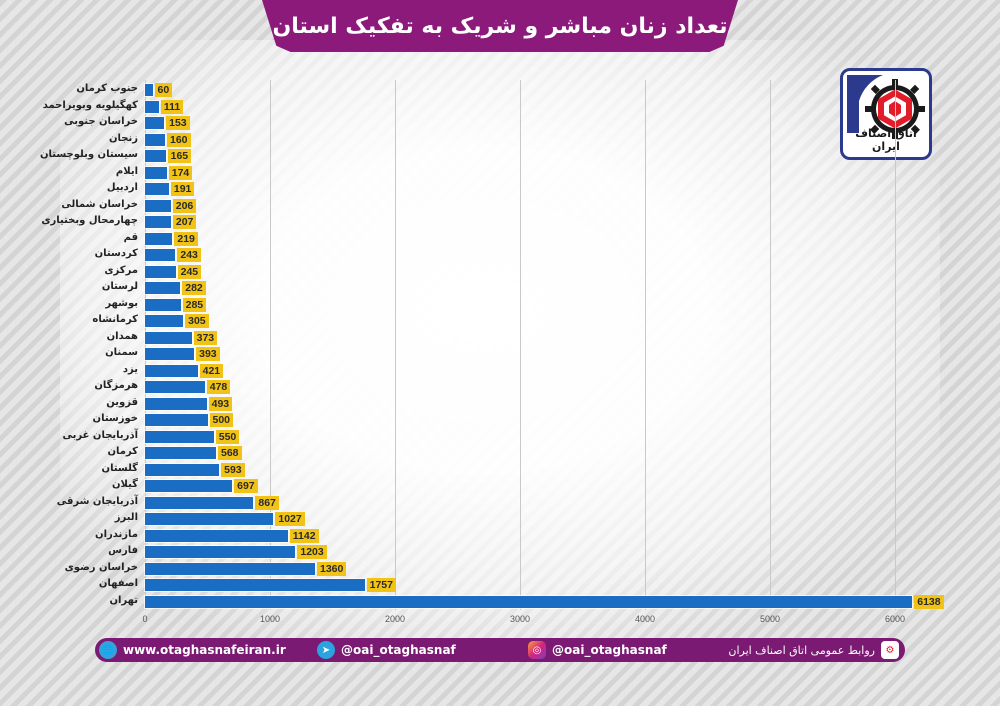 This screenshot has width=1000, height=706. I want to click on value-label: 165, so click(179, 156).